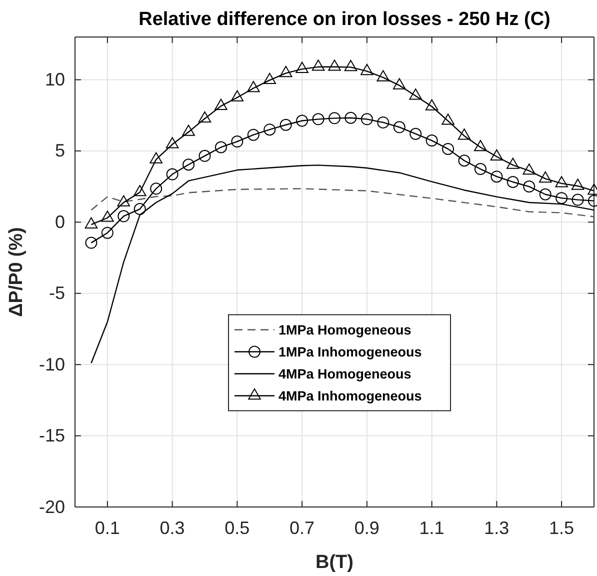 The width and height of the screenshot is (597, 576). I want to click on y-tick-label: -10, so click(51, 364).